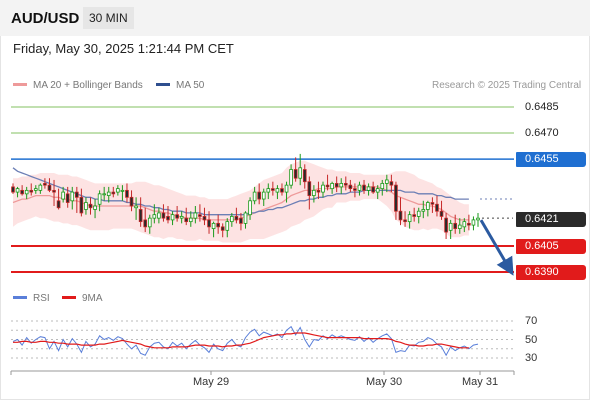  I want to click on current-price-tag: 0.6421, so click(551, 219).